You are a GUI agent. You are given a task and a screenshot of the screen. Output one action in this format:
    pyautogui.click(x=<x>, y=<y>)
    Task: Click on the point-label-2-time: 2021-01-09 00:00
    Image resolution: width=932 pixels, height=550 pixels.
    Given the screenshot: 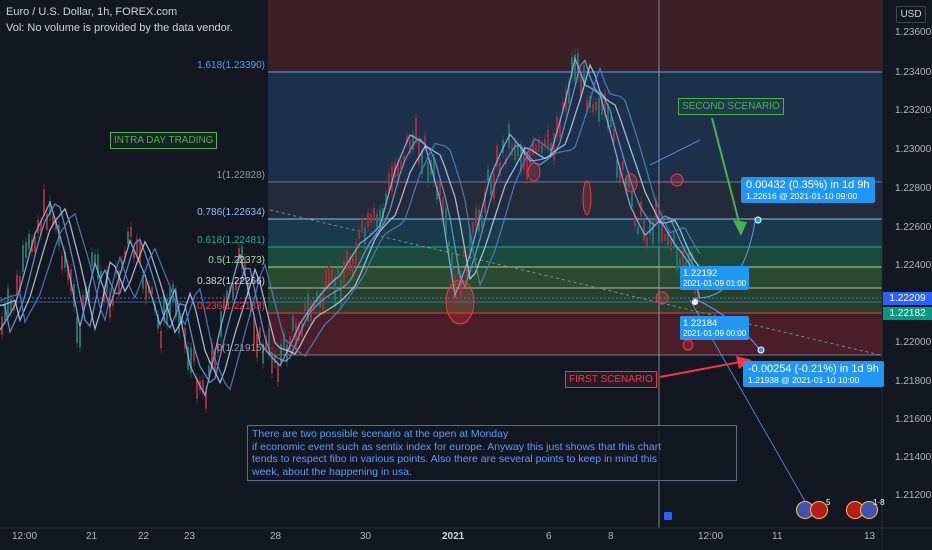 What is the action you would take?
    pyautogui.click(x=715, y=333)
    